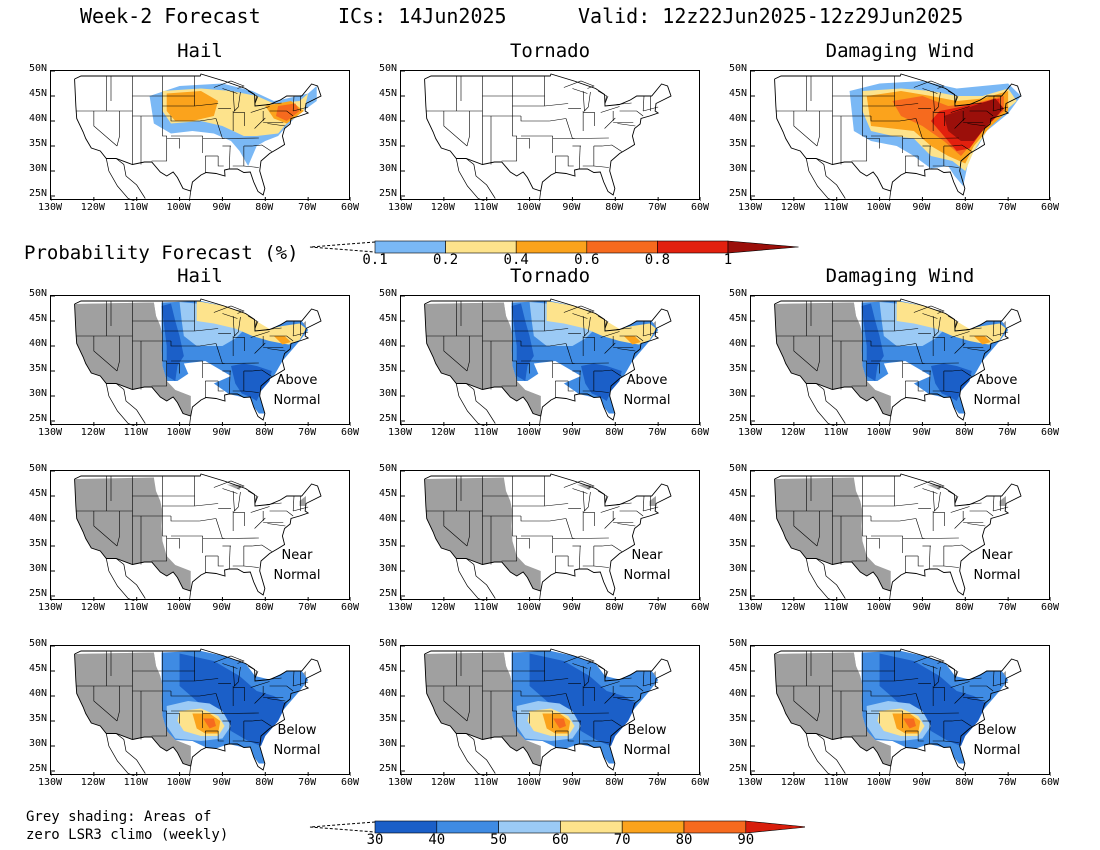  What do you see at coordinates (200, 360) in the screenshot?
I see `map-panel-above-normal-hail` at bounding box center [200, 360].